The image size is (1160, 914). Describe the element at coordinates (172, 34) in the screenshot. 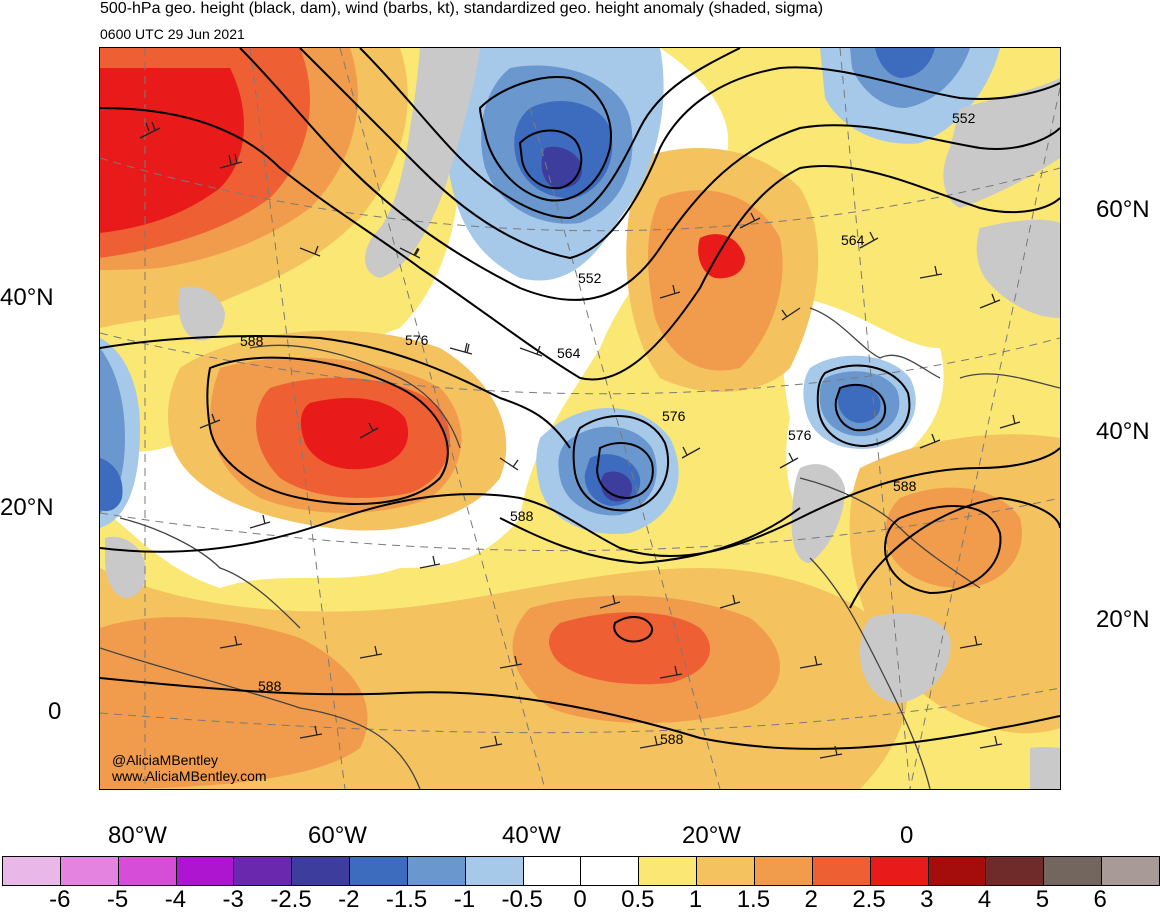

I see `valid-time: 0600 UTC 29 Jun 2021` at that location.